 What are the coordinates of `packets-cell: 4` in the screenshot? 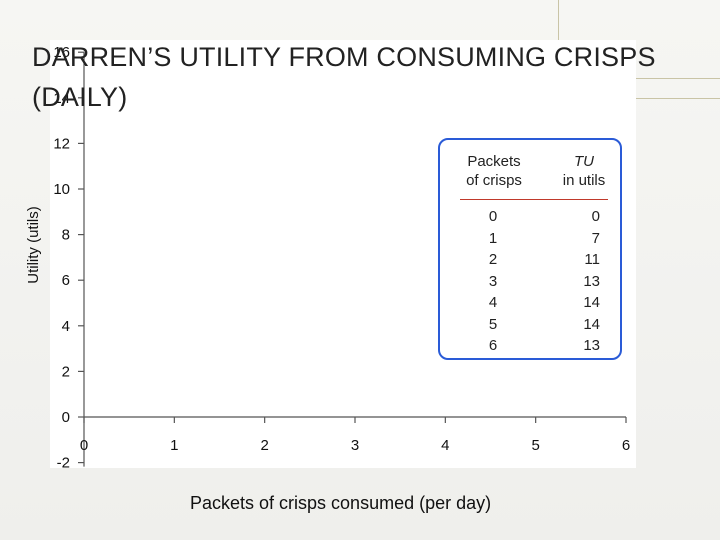 It's located at (493, 302).